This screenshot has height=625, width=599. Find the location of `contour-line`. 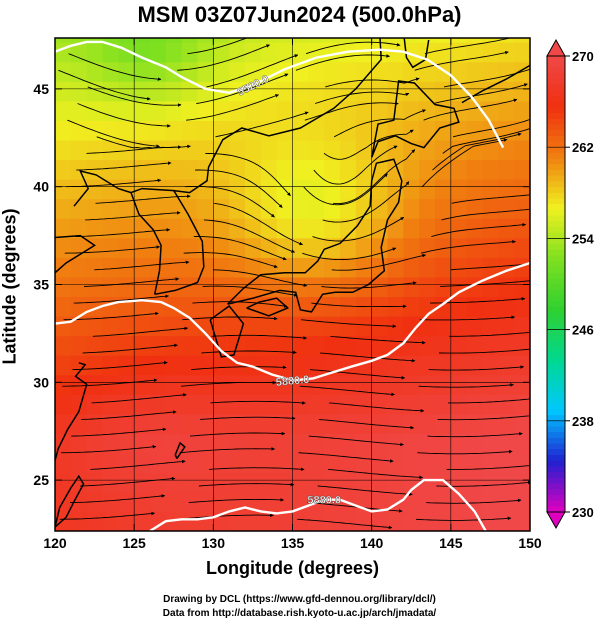

contour-line is located at coordinates (280, 94).